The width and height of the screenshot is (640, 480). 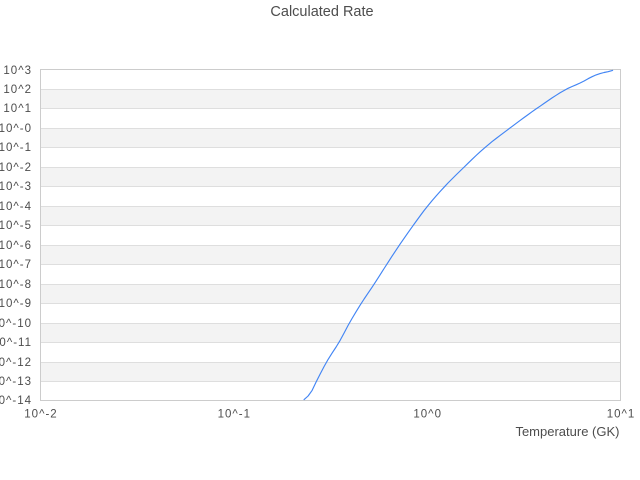 What do you see at coordinates (16, 129) in the screenshot?
I see `svg-text: 10^-0` at bounding box center [16, 129].